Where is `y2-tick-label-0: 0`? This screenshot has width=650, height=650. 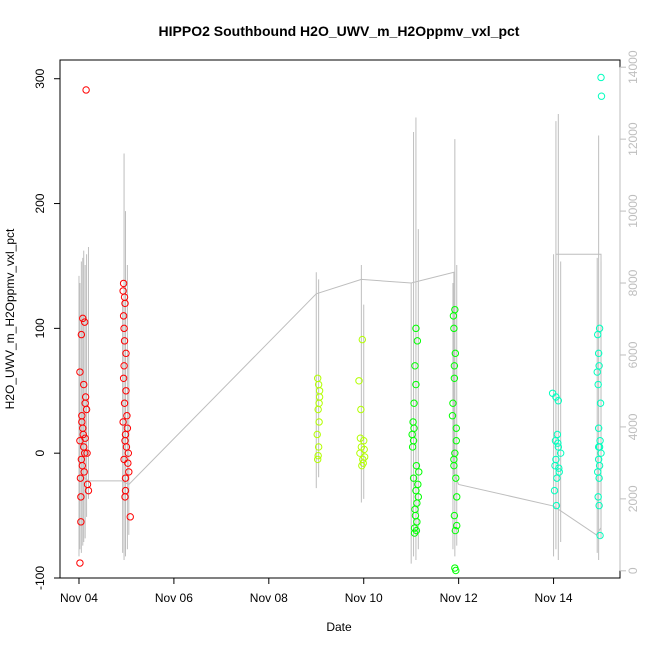 y2-tick-label-0: 0 is located at coordinates (633, 570).